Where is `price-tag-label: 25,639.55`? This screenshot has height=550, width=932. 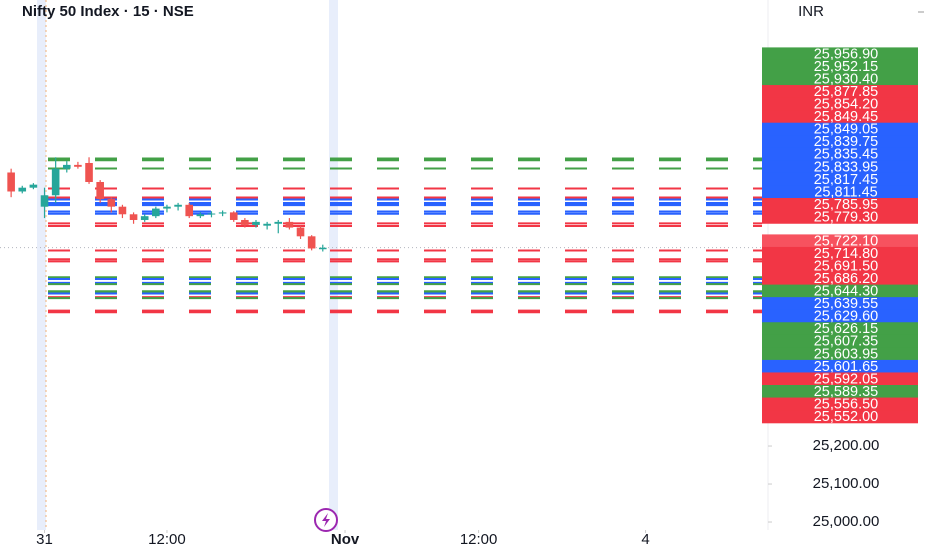
price-tag-label: 25,639.55 is located at coordinates (846, 304).